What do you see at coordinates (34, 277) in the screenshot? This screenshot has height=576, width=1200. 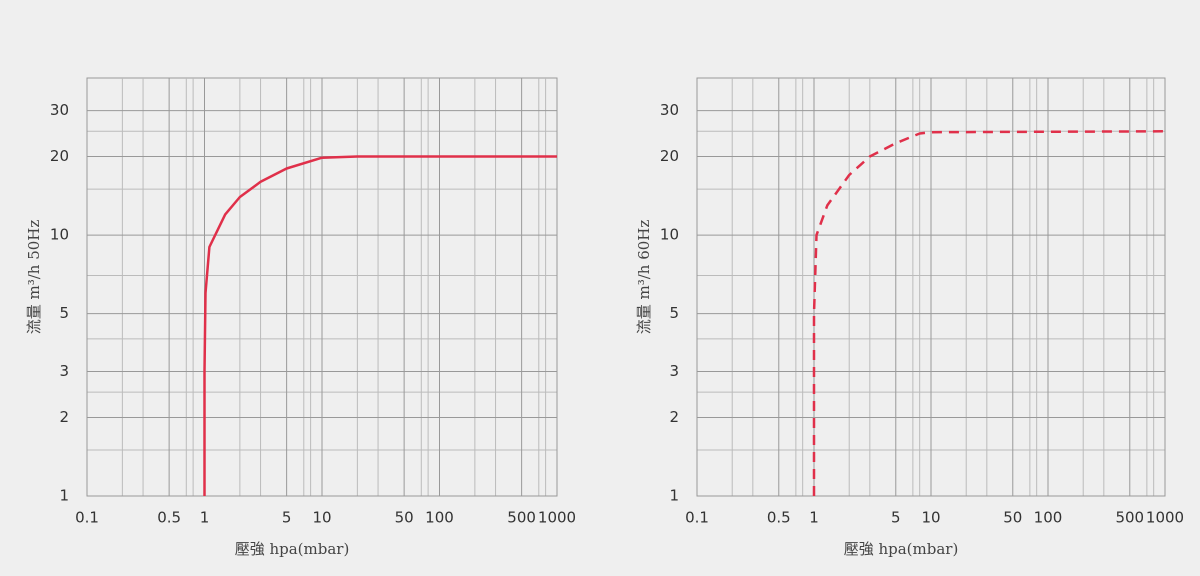 I see `y-axis-label: 流量 m³/h 50Hz` at bounding box center [34, 277].